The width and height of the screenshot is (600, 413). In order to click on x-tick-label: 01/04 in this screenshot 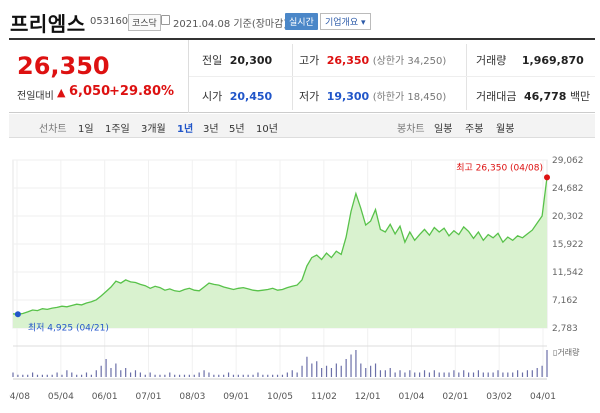, I will do `click(412, 397)`.